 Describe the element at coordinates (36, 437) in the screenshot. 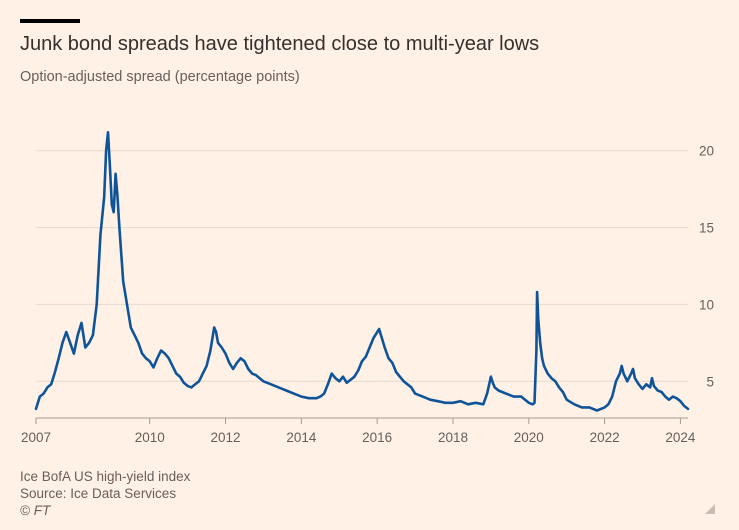

I see `x-tick-label: 2007` at that location.